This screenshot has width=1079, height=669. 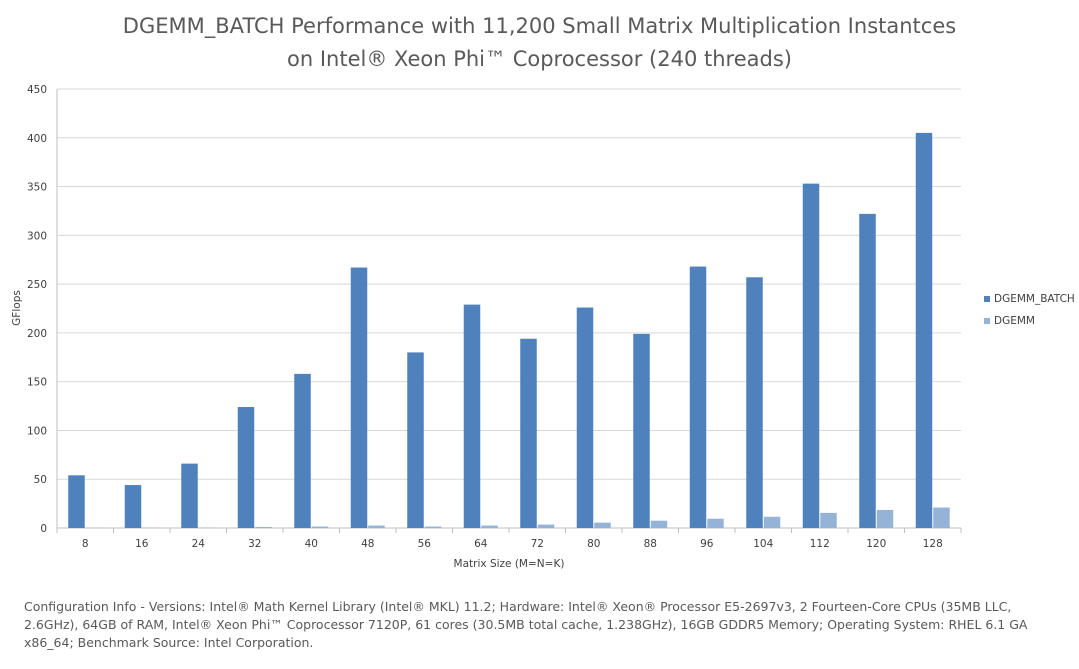 What do you see at coordinates (85, 544) in the screenshot?
I see `x-tick-label: 8` at bounding box center [85, 544].